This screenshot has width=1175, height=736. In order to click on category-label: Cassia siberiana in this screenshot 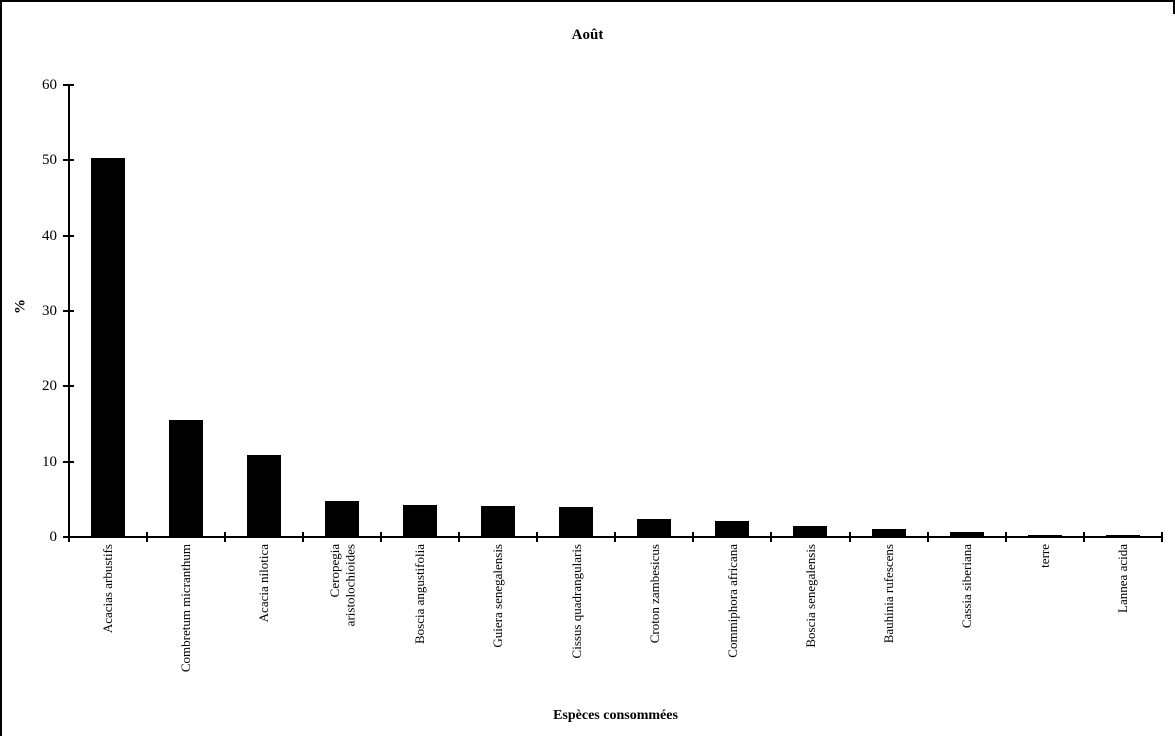, I will do `click(966, 586)`.